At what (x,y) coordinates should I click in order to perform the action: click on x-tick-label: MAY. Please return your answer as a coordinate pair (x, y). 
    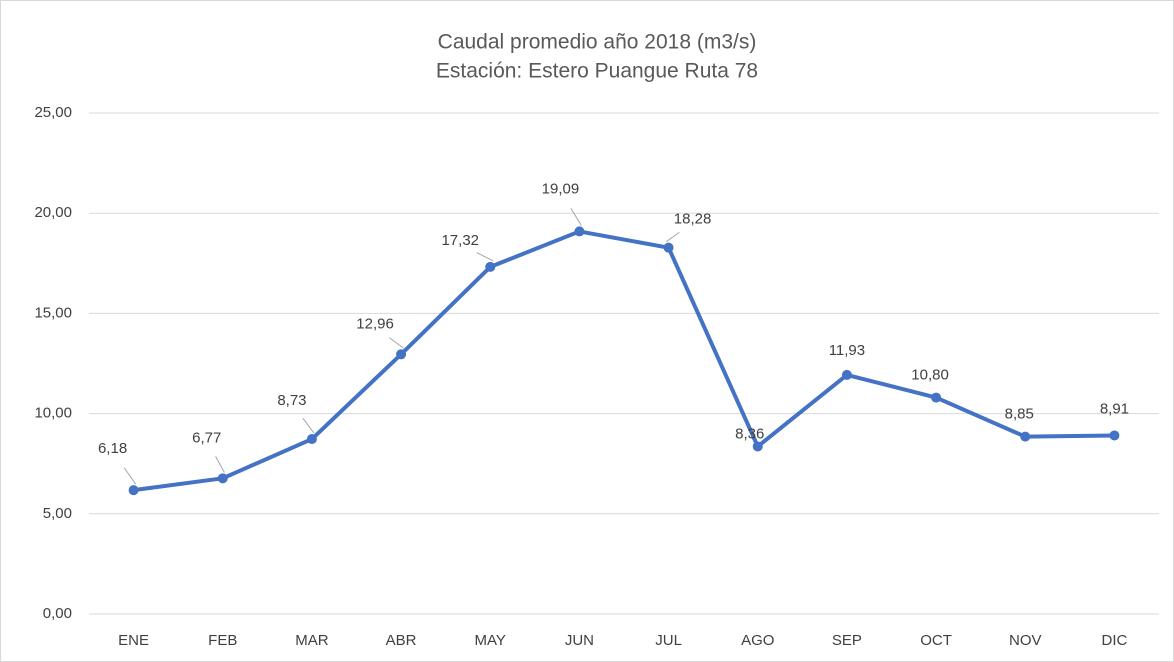
    Looking at the image, I should click on (490, 640).